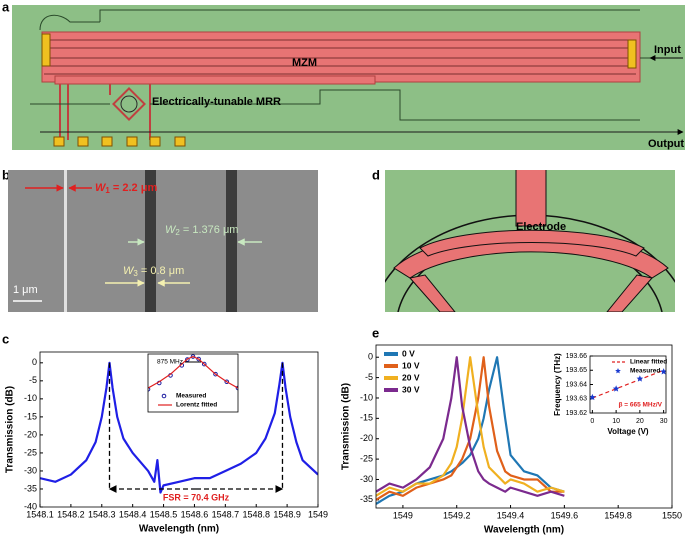 The image size is (685, 536). Describe the element at coordinates (375, 332) in the screenshot. I see `panel-label: e` at that location.